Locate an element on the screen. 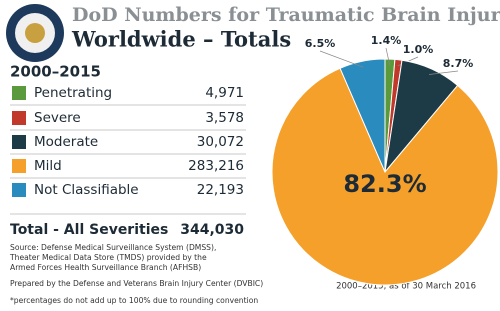 Image resolution: width=500 pixels, height=311 pixels. slice-label: 1.4% is located at coordinates (386, 40).